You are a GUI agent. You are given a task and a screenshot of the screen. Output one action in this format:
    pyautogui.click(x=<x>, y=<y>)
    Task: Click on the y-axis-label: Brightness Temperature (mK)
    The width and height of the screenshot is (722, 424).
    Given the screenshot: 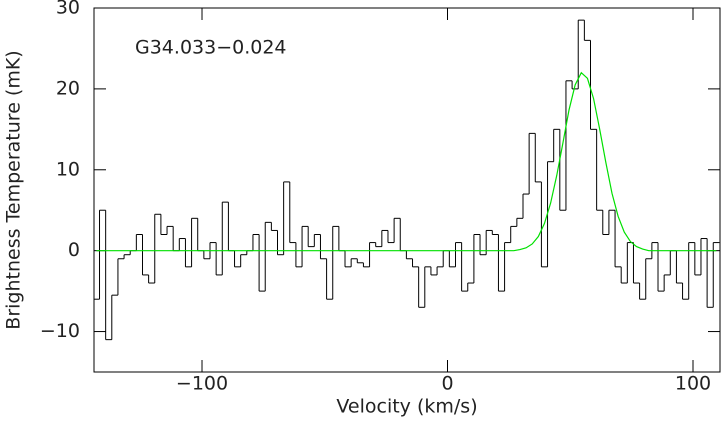 What is the action you would take?
    pyautogui.click(x=14, y=189)
    